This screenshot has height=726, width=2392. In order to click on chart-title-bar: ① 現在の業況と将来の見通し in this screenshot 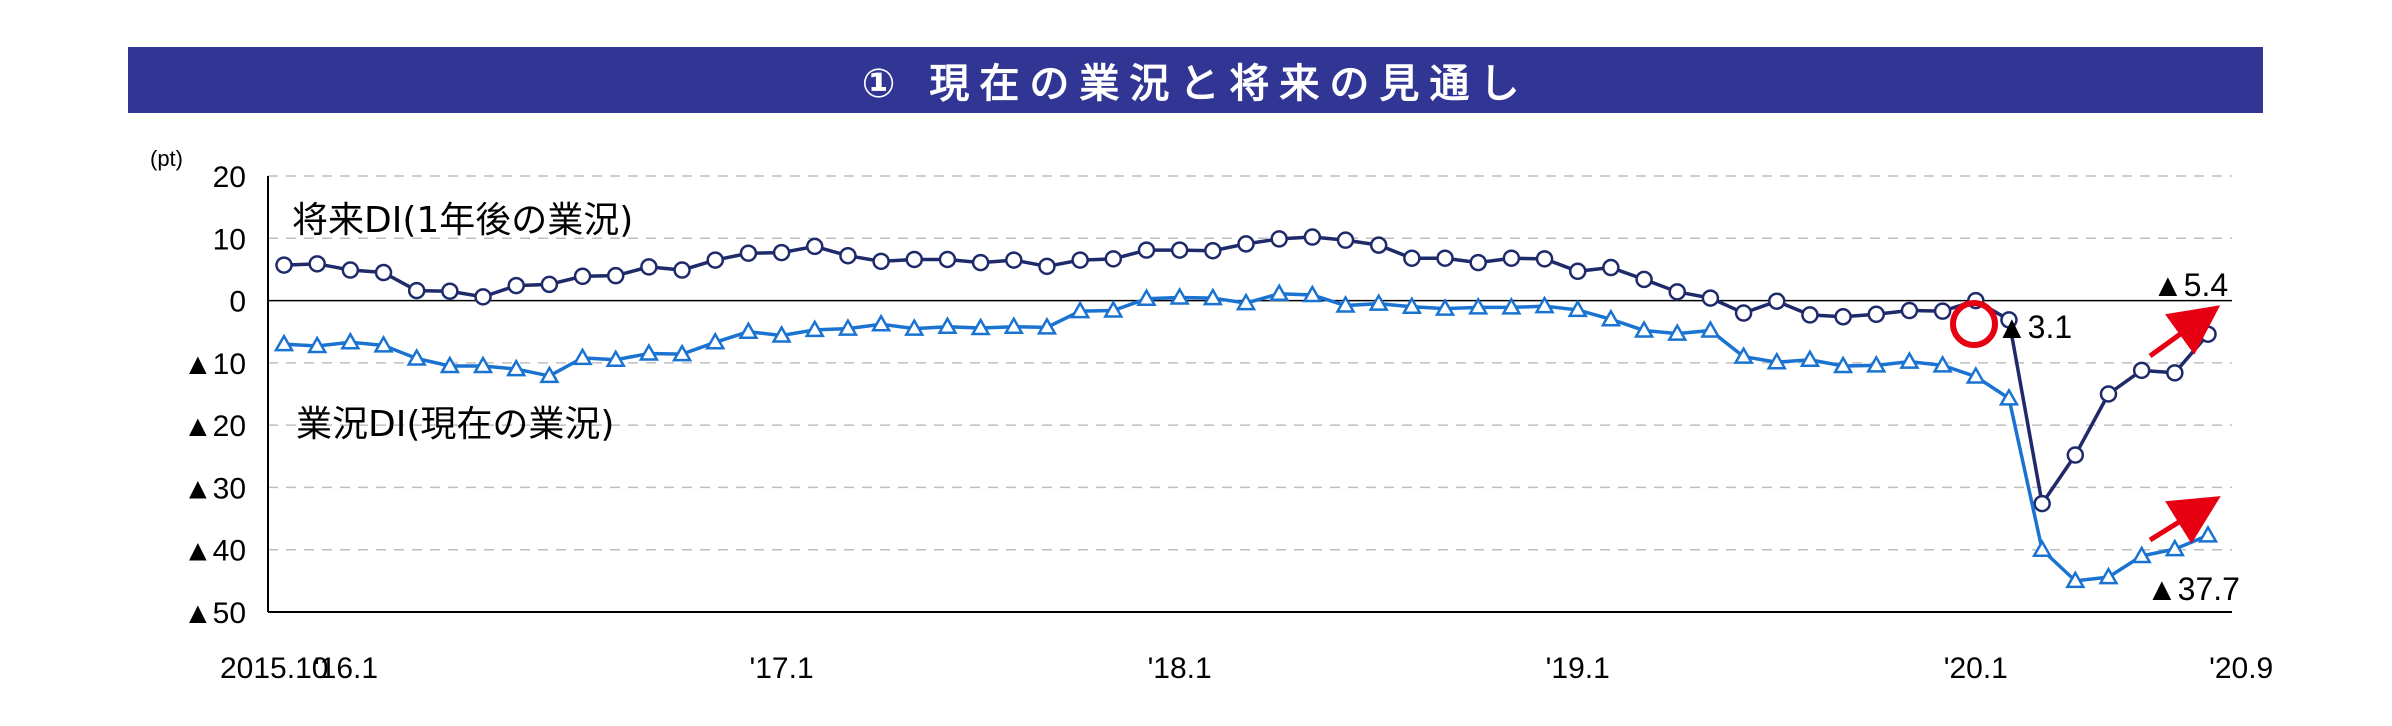, I will do `click(1195, 80)`.